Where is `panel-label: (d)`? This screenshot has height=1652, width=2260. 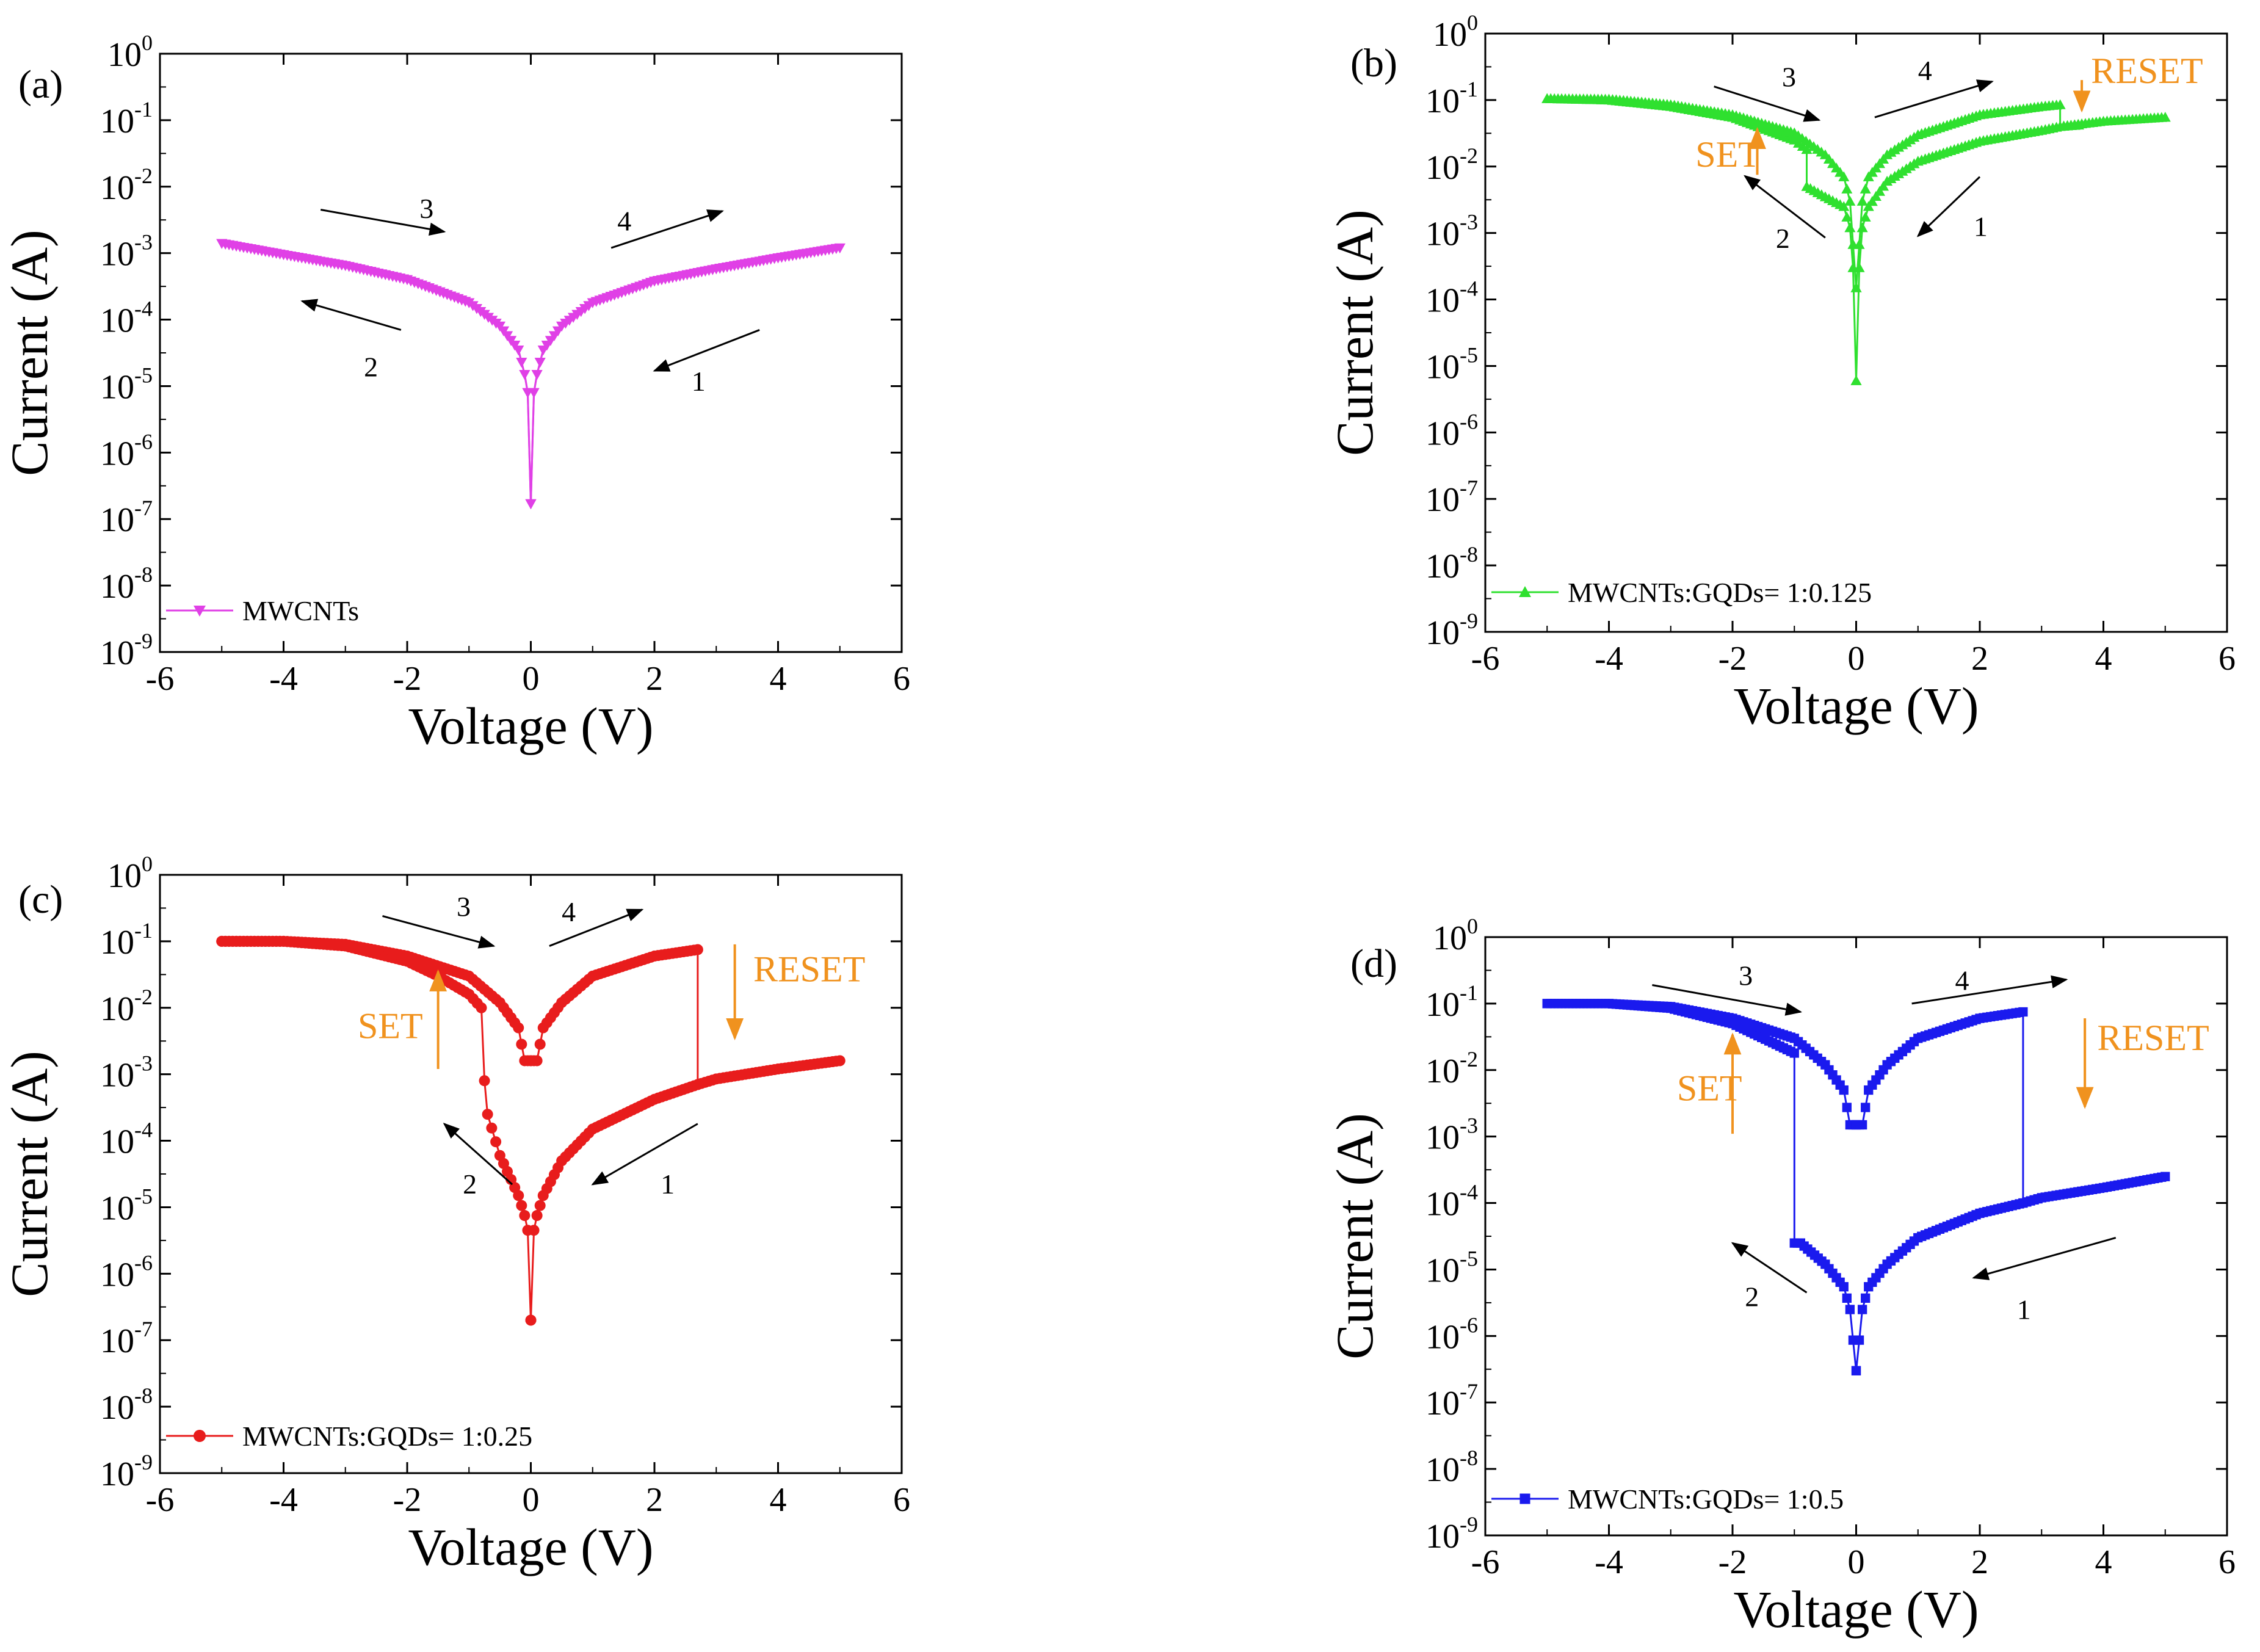 panel-label: (d) is located at coordinates (1373, 963).